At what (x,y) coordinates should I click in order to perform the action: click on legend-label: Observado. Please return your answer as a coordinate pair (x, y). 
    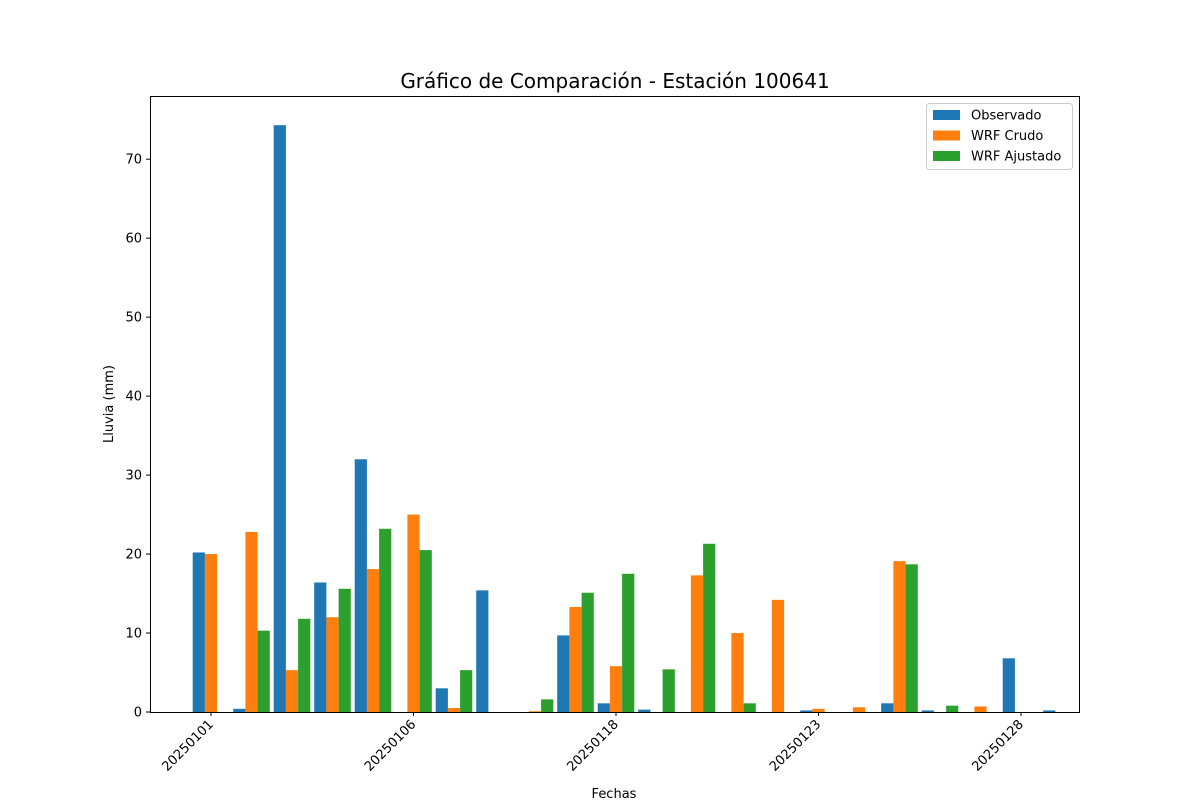
    Looking at the image, I should click on (1006, 116).